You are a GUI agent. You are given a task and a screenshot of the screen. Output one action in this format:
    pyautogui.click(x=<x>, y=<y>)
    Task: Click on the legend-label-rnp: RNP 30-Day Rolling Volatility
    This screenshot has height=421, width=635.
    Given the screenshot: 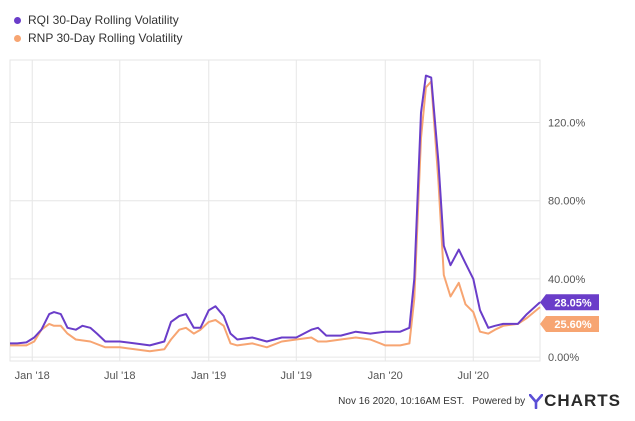 What is the action you would take?
    pyautogui.click(x=105, y=38)
    